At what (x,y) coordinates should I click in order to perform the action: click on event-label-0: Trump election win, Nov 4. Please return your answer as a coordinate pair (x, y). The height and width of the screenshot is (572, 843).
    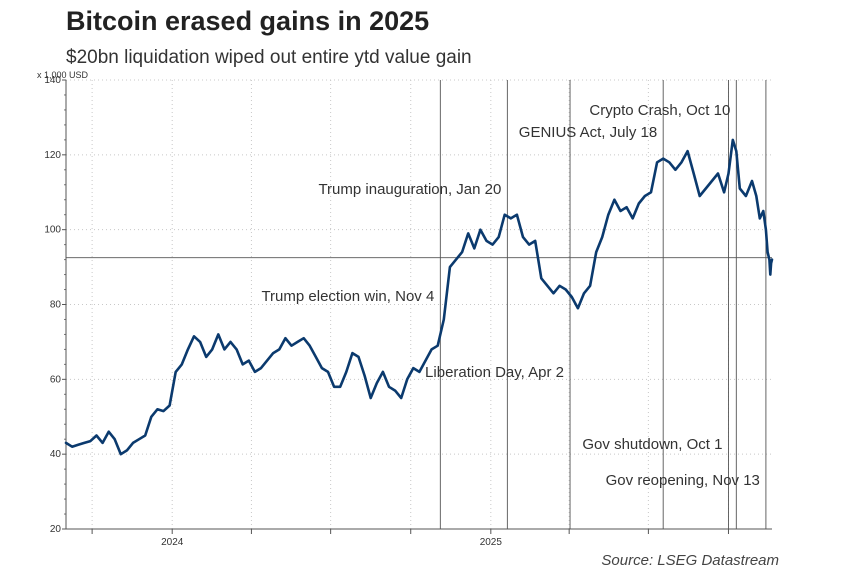
    Looking at the image, I should click on (347, 296).